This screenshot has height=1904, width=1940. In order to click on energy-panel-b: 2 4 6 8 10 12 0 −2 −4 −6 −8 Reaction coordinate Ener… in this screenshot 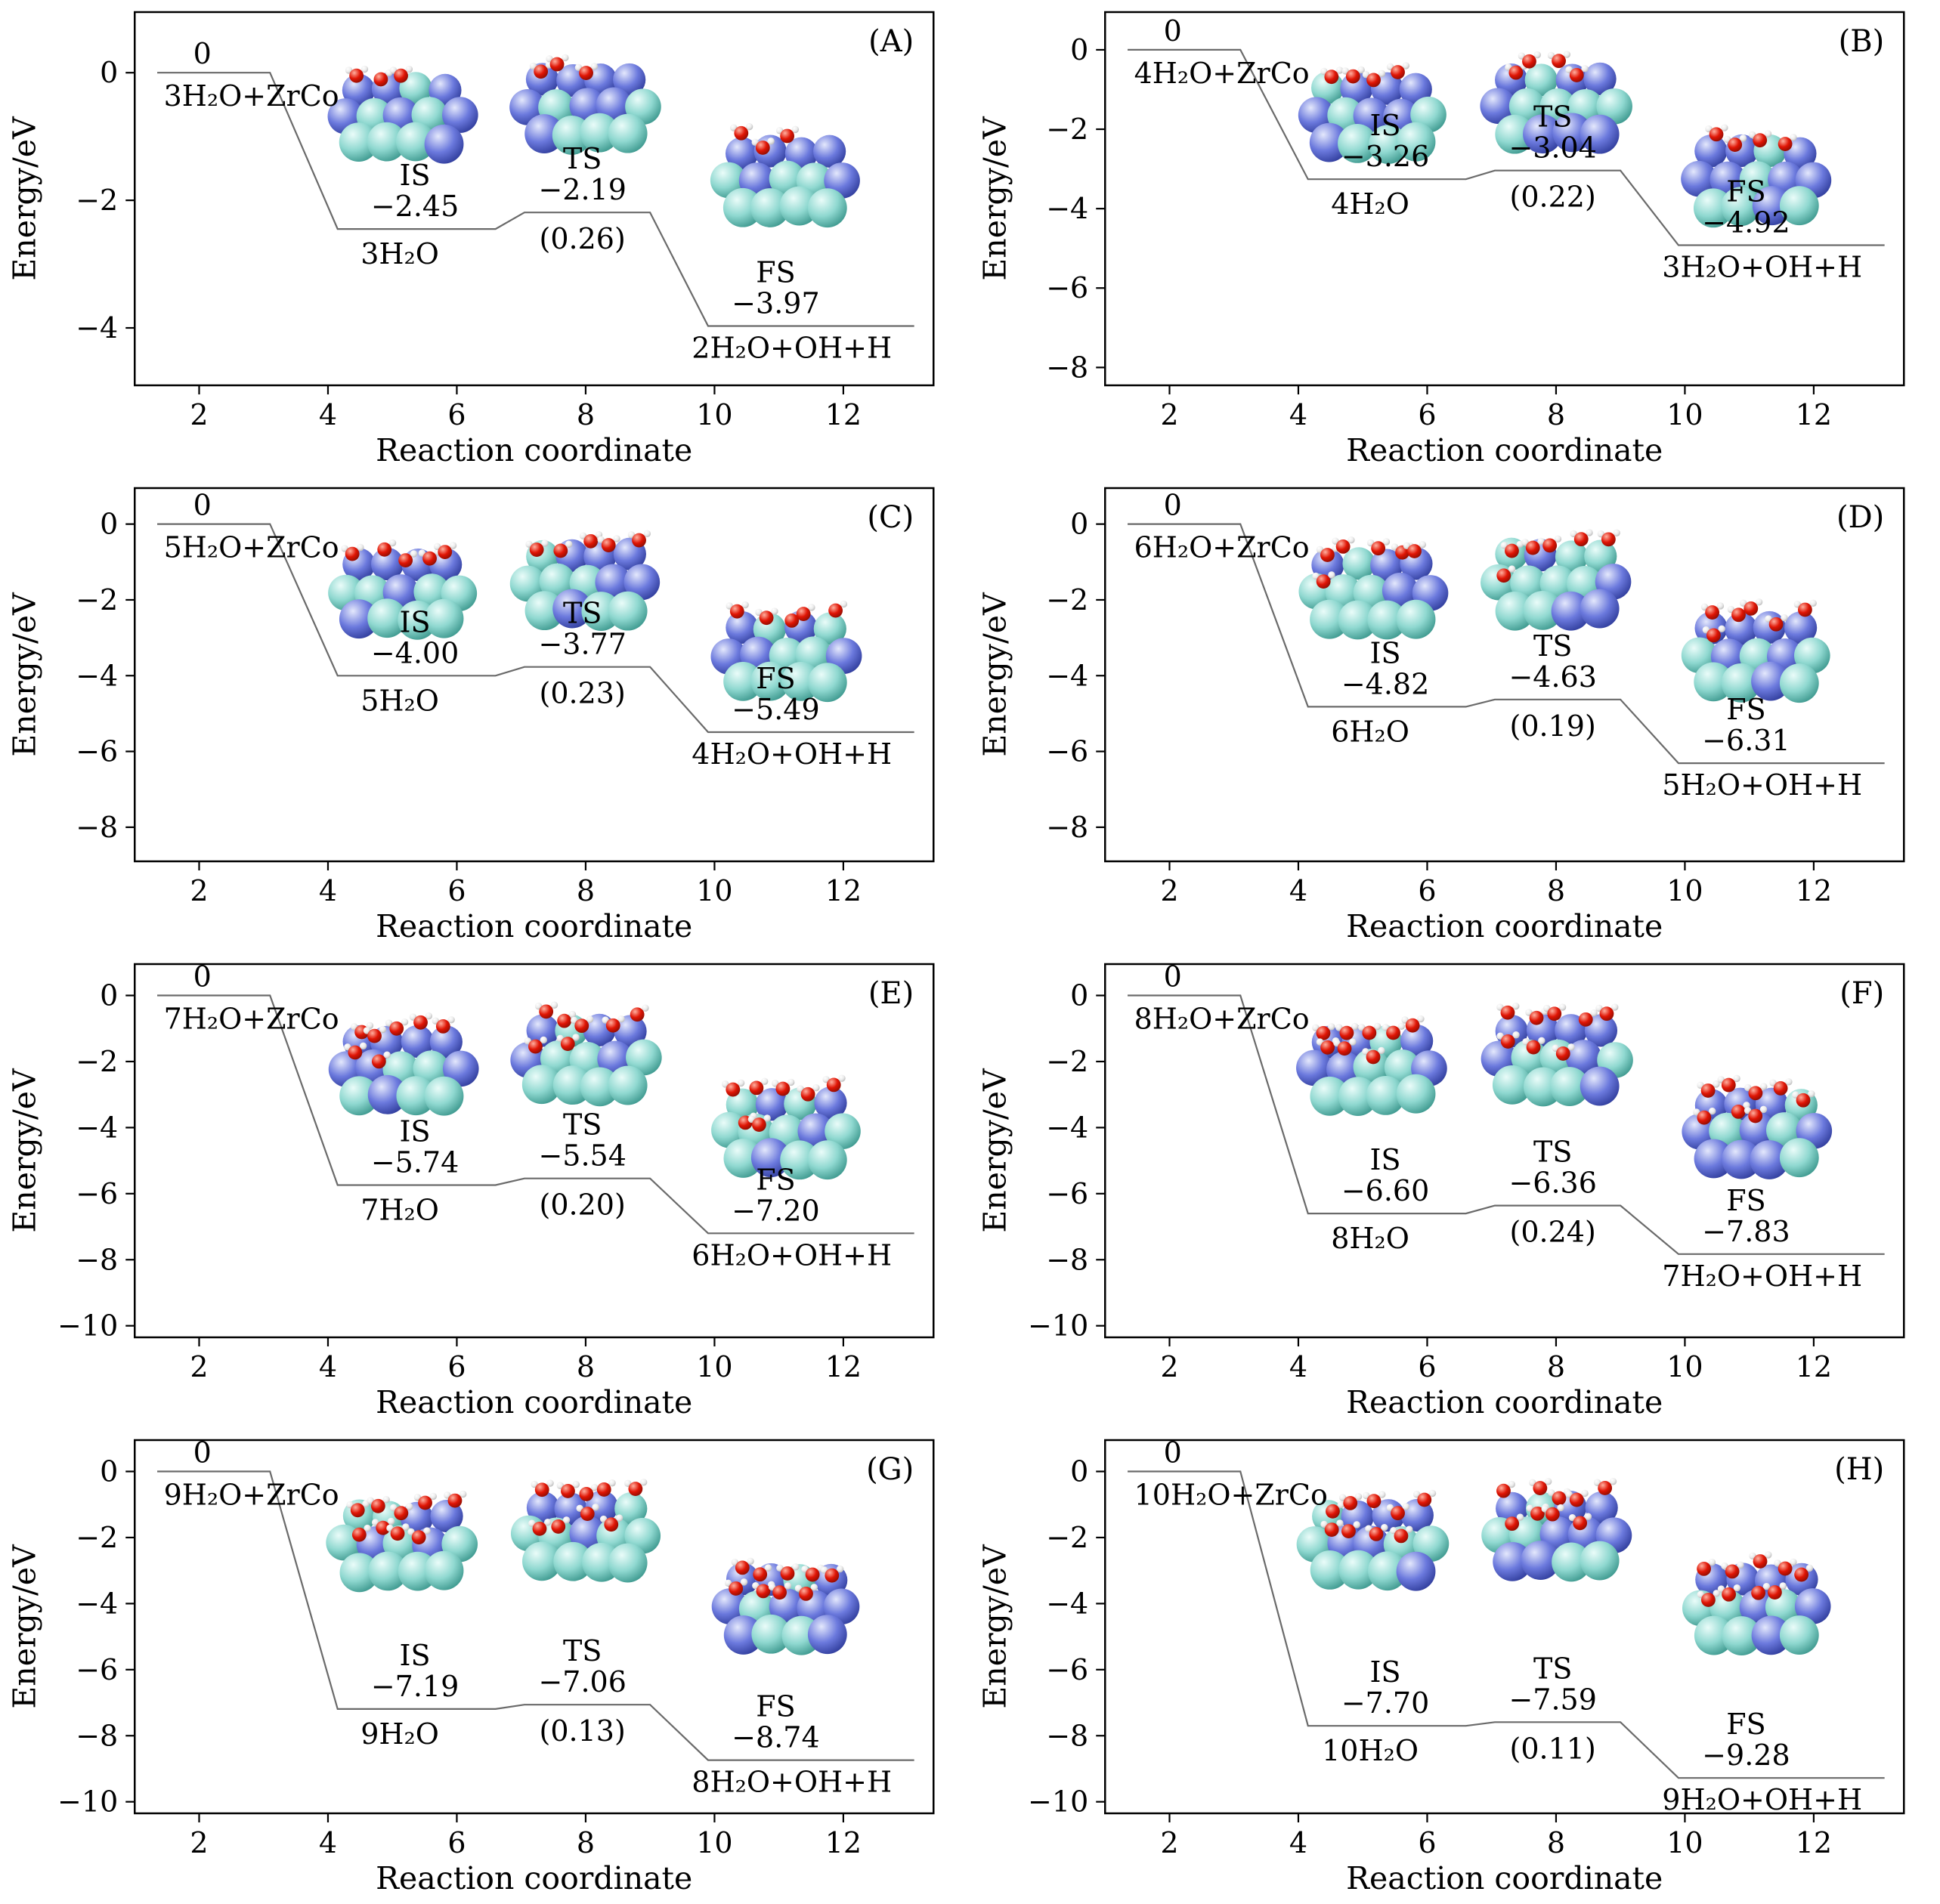, I will do `click(1455, 238)`.